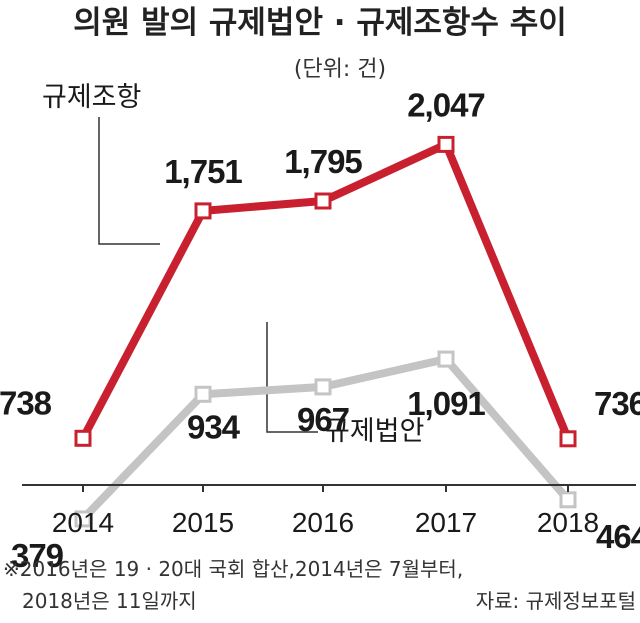  Describe the element at coordinates (568, 500) in the screenshot. I see `marker-bills-2018` at that location.